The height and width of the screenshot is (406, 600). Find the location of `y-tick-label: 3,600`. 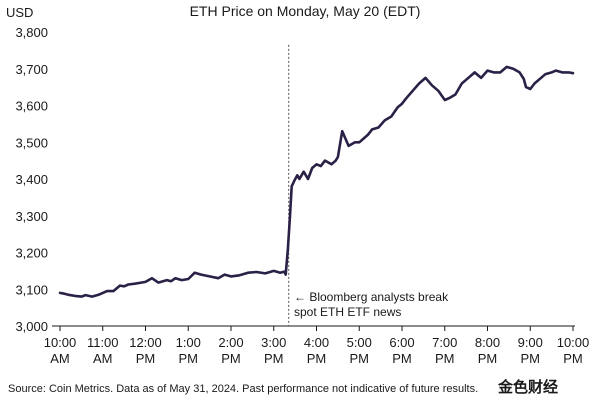

y-tick-label: 3,600 is located at coordinates (31, 106).